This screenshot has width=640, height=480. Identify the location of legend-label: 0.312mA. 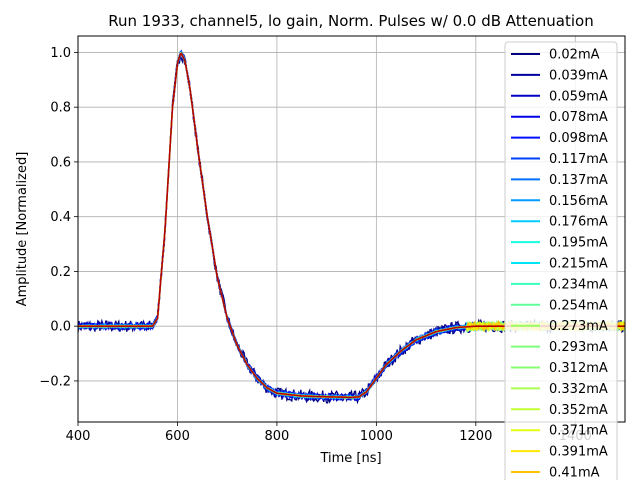
(578, 368).